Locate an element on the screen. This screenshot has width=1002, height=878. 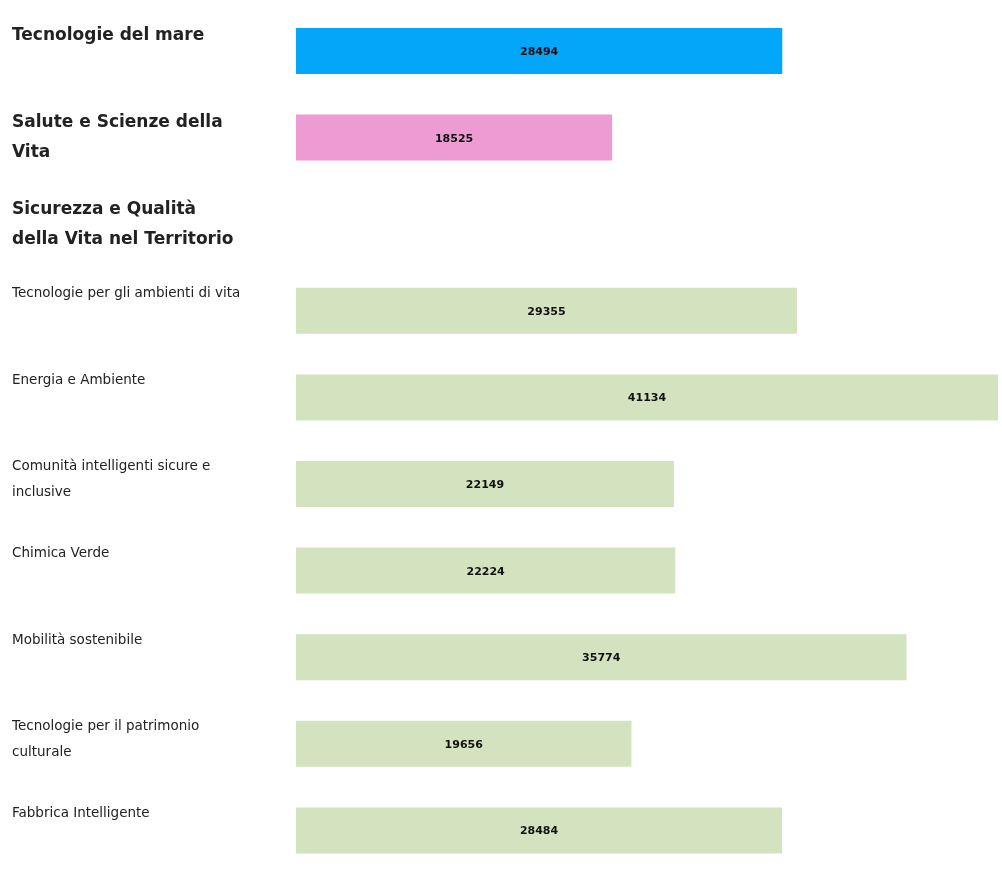
data-label: 19656 is located at coordinates (464, 744).